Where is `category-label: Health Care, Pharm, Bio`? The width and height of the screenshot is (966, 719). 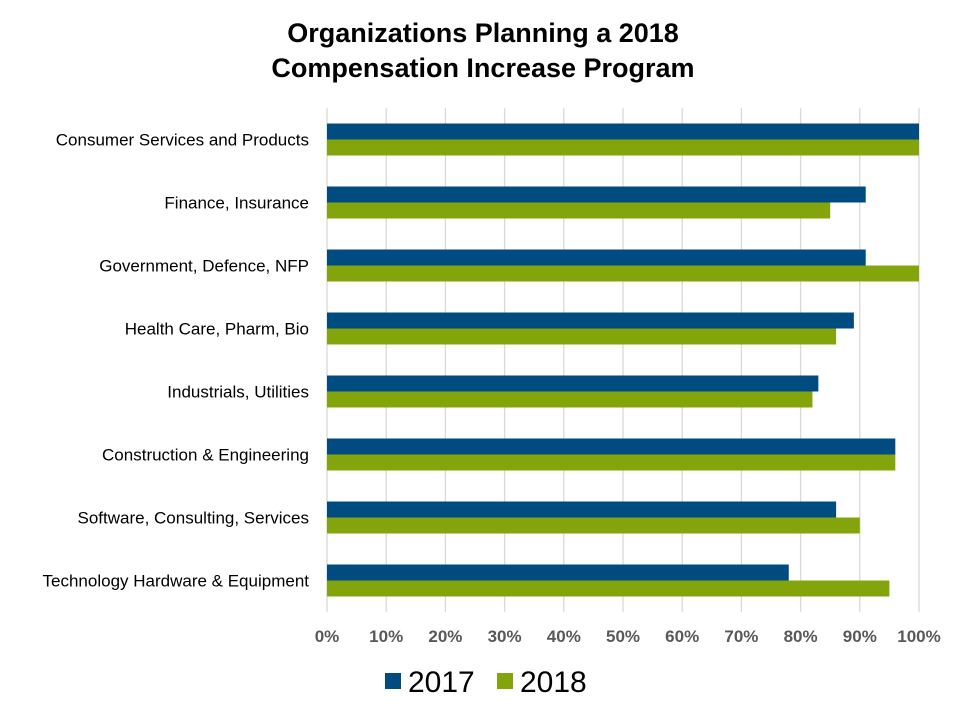 category-label: Health Care, Pharm, Bio is located at coordinates (217, 329).